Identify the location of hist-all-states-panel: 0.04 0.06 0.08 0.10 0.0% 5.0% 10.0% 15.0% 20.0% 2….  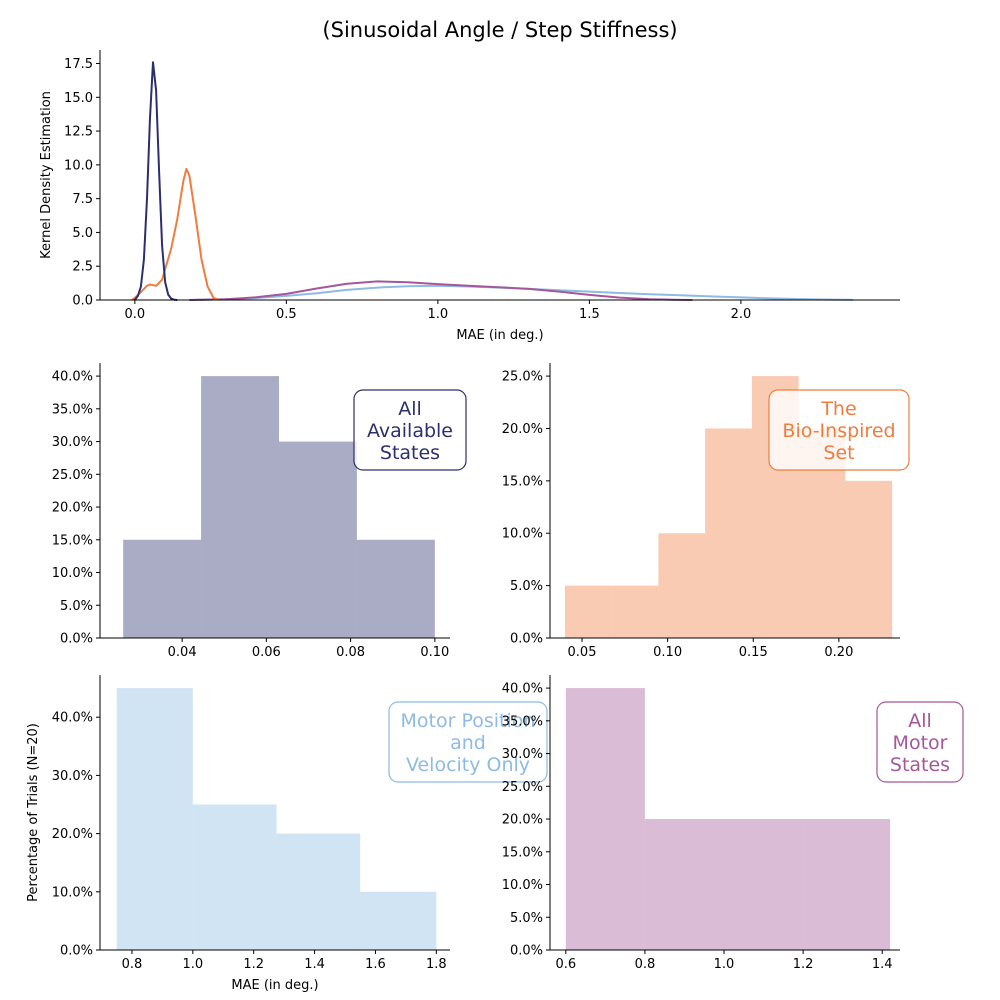
(259, 511).